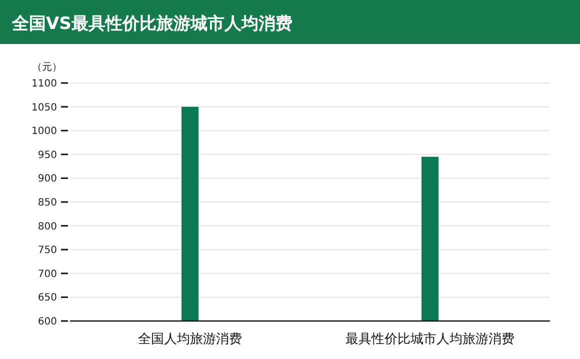 The image size is (580, 359). Describe the element at coordinates (151, 24) in the screenshot. I see `chart-title: 全国VS最具性价比旅游城市人均消费` at that location.